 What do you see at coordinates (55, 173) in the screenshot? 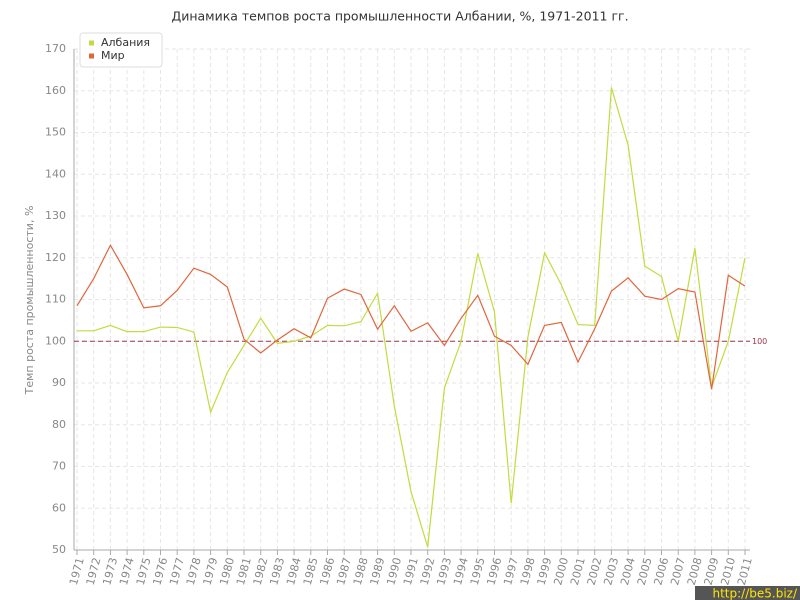
I see `y-tick-label: 140` at bounding box center [55, 173].